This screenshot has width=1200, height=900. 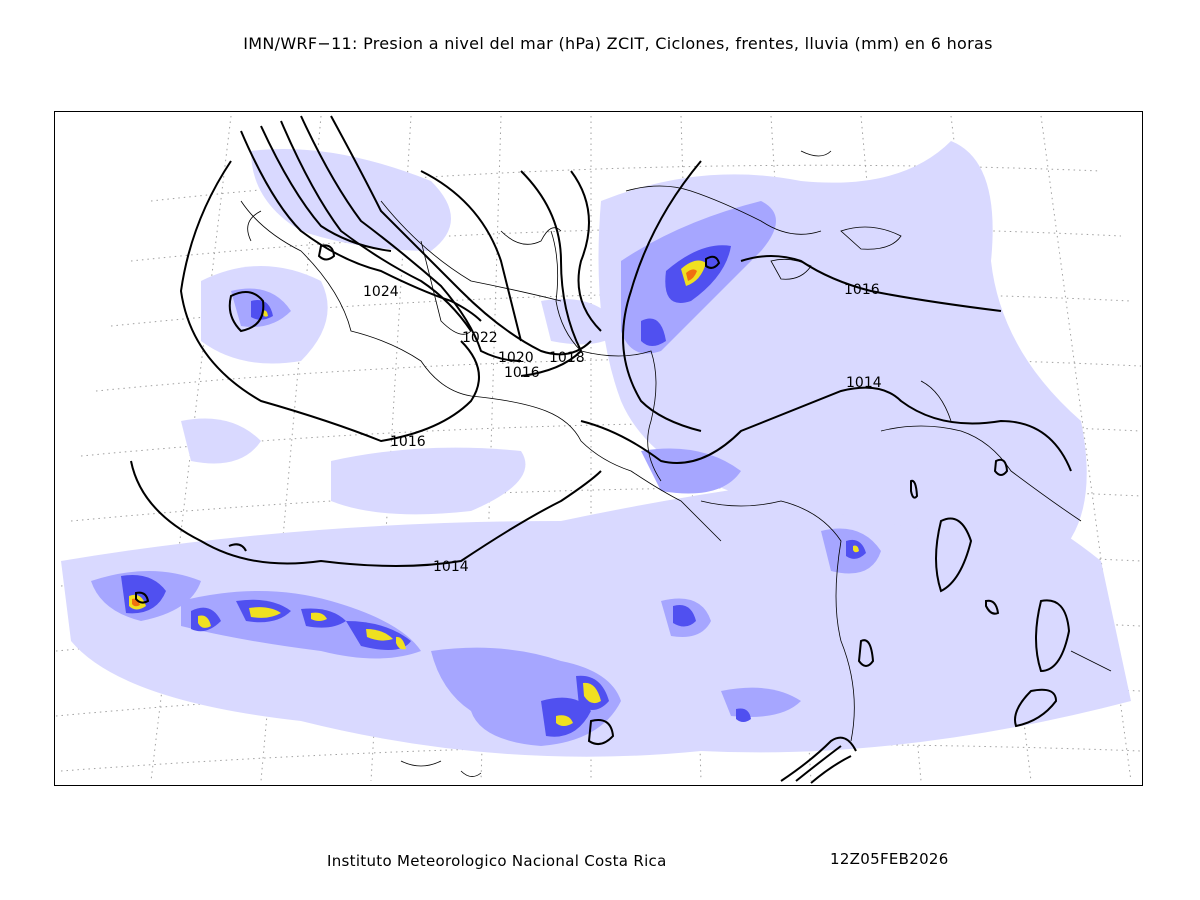 I want to click on isobar-label-1022: 1022, so click(x=480, y=338).